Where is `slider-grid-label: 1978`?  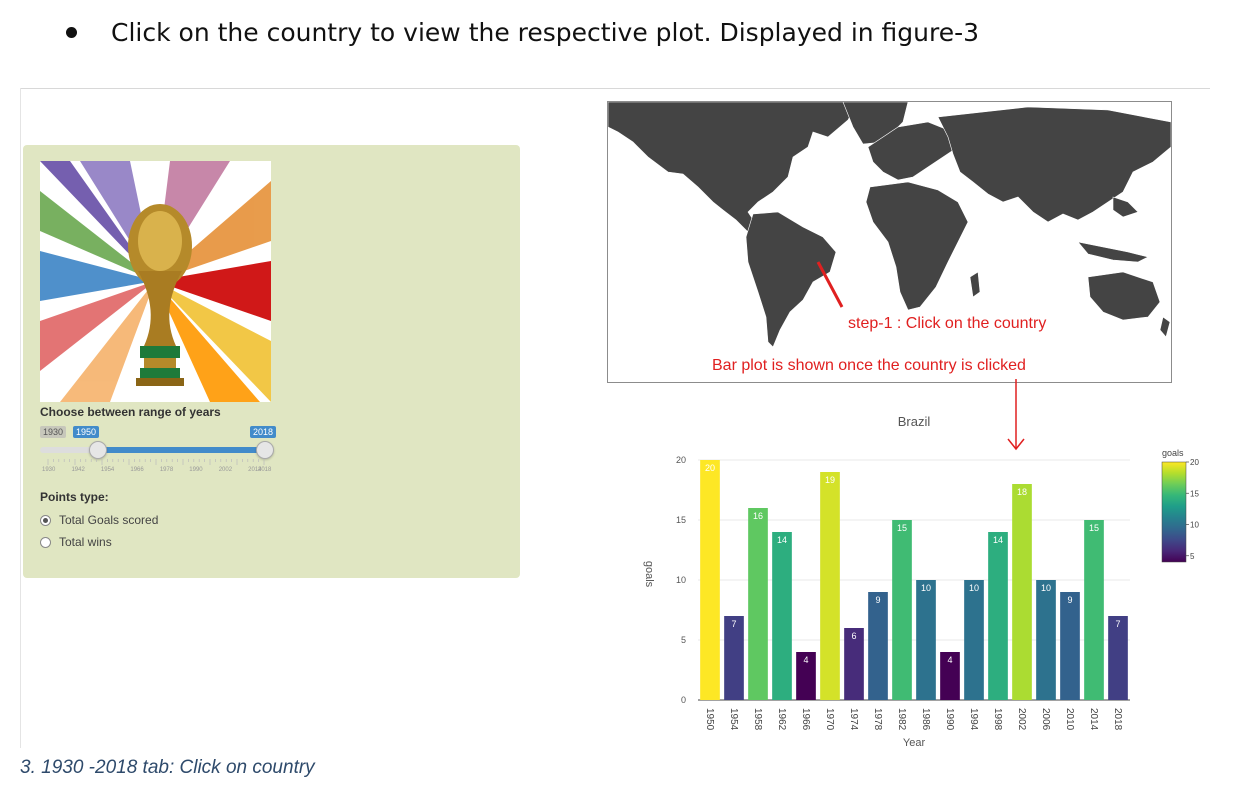
slider-grid-label: 1978 is located at coordinates (166, 470).